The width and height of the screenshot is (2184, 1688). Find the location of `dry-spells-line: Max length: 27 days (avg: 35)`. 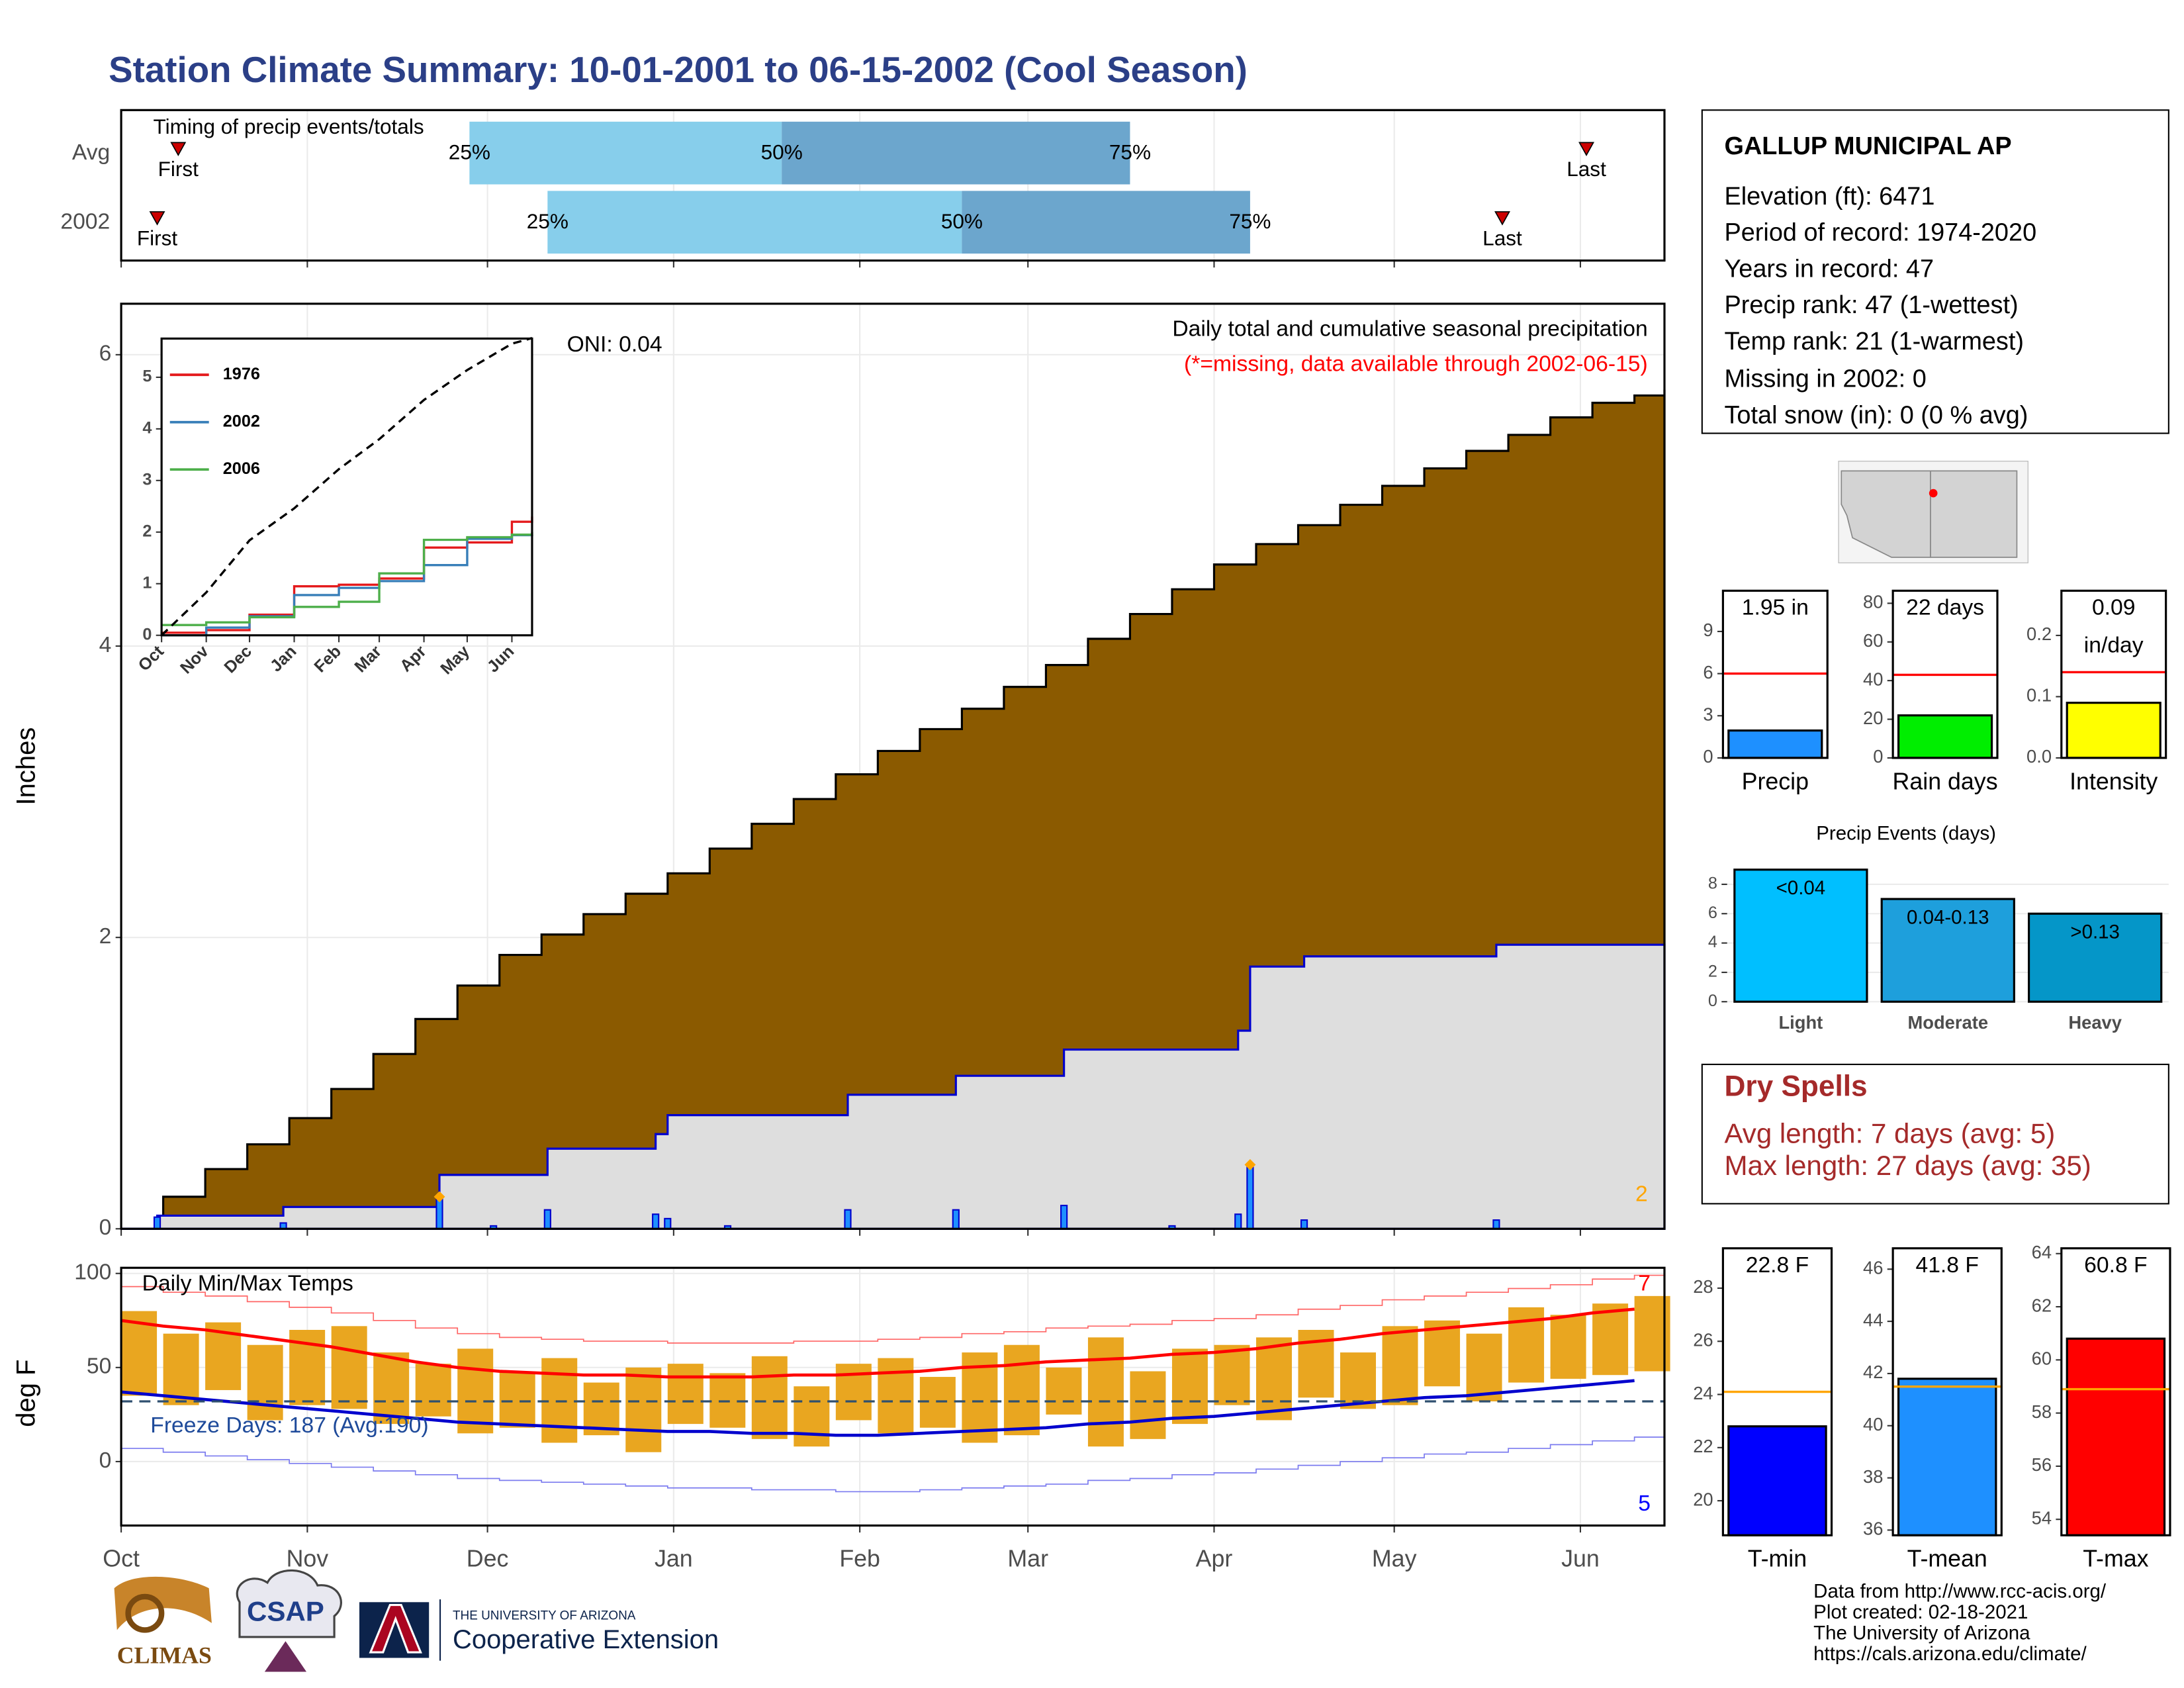

dry-spells-line: Max length: 27 days (avg: 35) is located at coordinates (1908, 1165).